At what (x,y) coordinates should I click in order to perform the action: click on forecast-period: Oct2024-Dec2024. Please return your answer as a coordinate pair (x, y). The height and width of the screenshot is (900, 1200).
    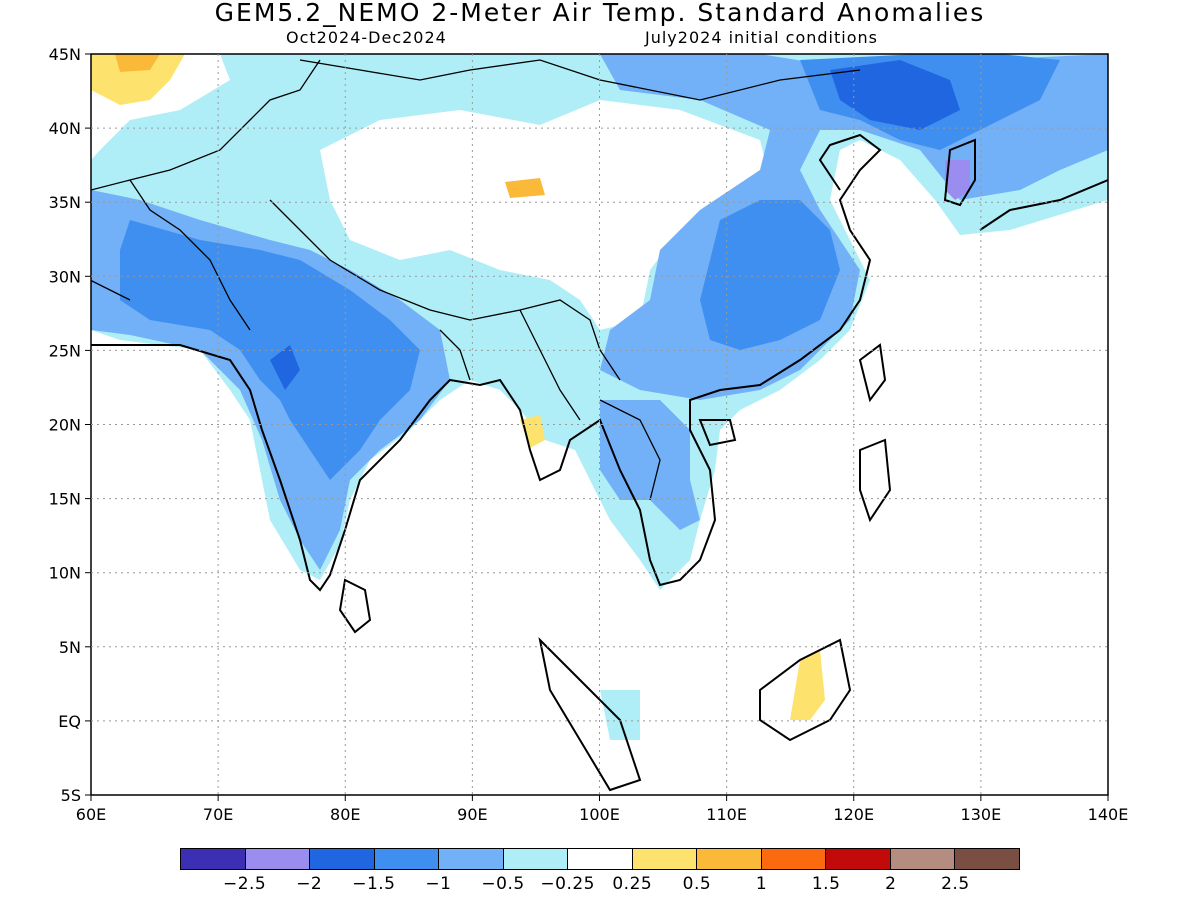
    Looking at the image, I should click on (366, 37).